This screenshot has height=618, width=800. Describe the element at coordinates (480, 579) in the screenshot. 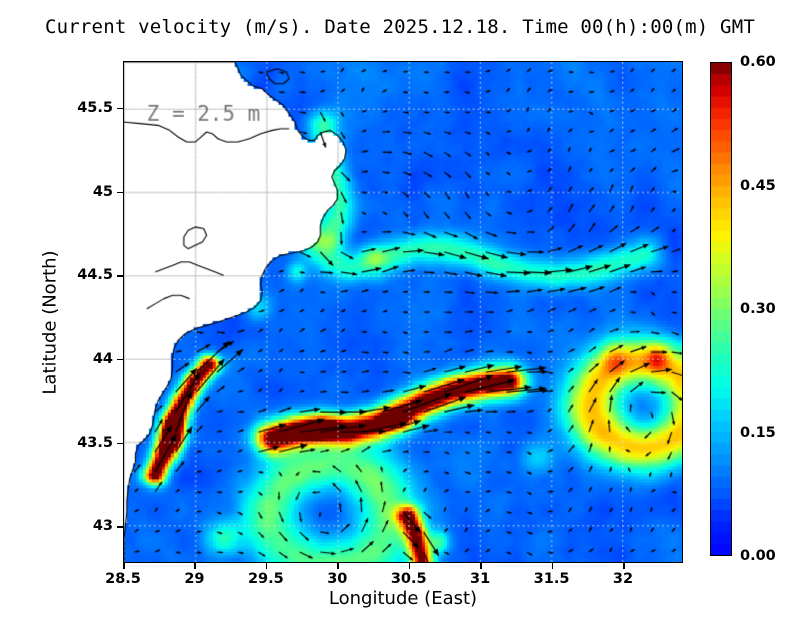

I see `x-tick-label: 31` at that location.